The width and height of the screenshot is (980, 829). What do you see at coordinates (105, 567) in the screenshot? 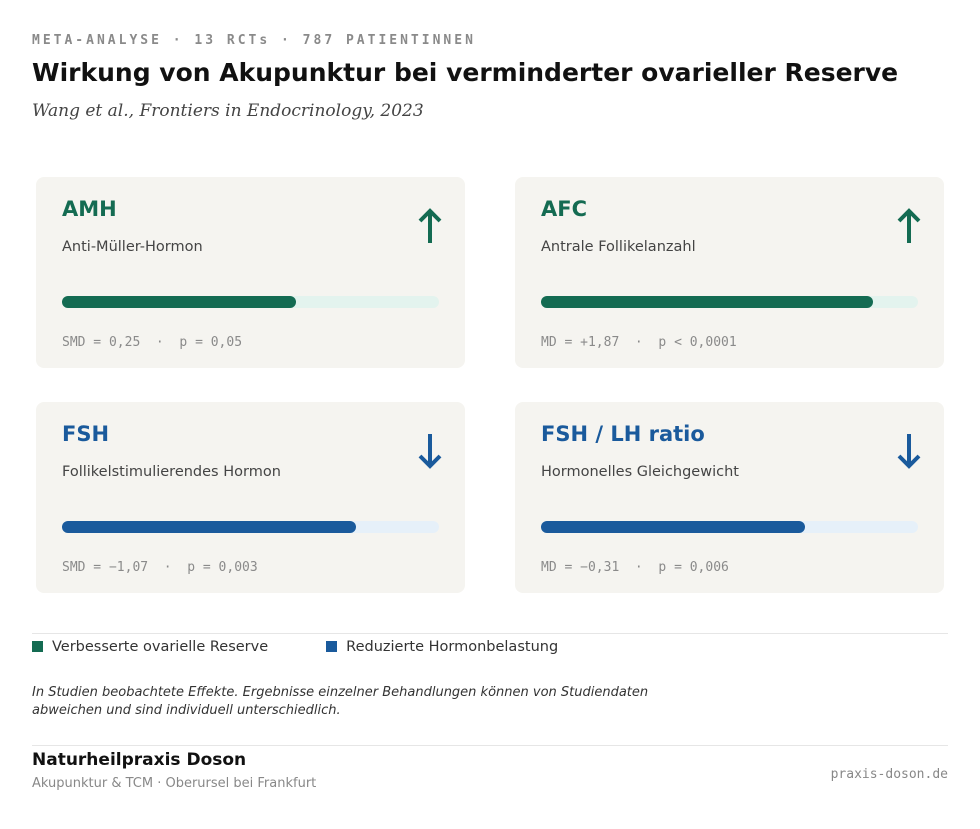
I see `effect-size: SMD = −1,07` at bounding box center [105, 567].